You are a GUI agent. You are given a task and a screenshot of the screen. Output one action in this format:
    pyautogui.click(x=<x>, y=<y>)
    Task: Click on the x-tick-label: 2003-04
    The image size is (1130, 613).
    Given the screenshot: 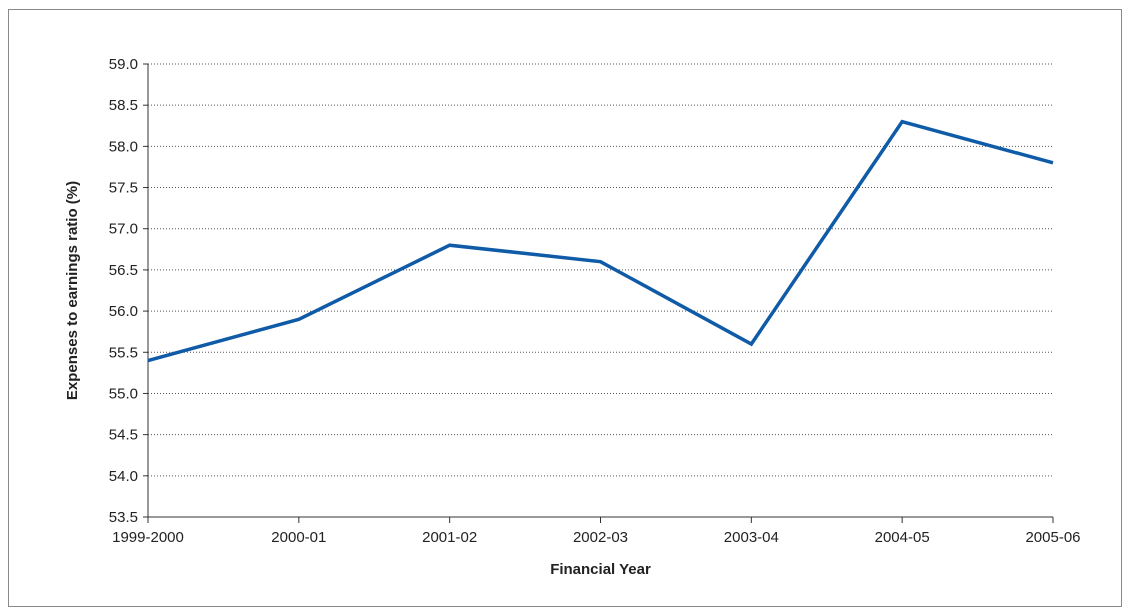 What is the action you would take?
    pyautogui.click(x=751, y=537)
    